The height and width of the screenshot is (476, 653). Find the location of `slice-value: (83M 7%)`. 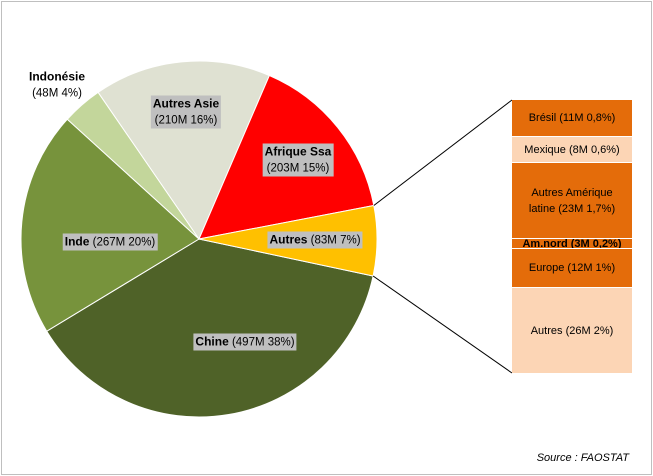

slice-value: (83M 7%) is located at coordinates (335, 240).